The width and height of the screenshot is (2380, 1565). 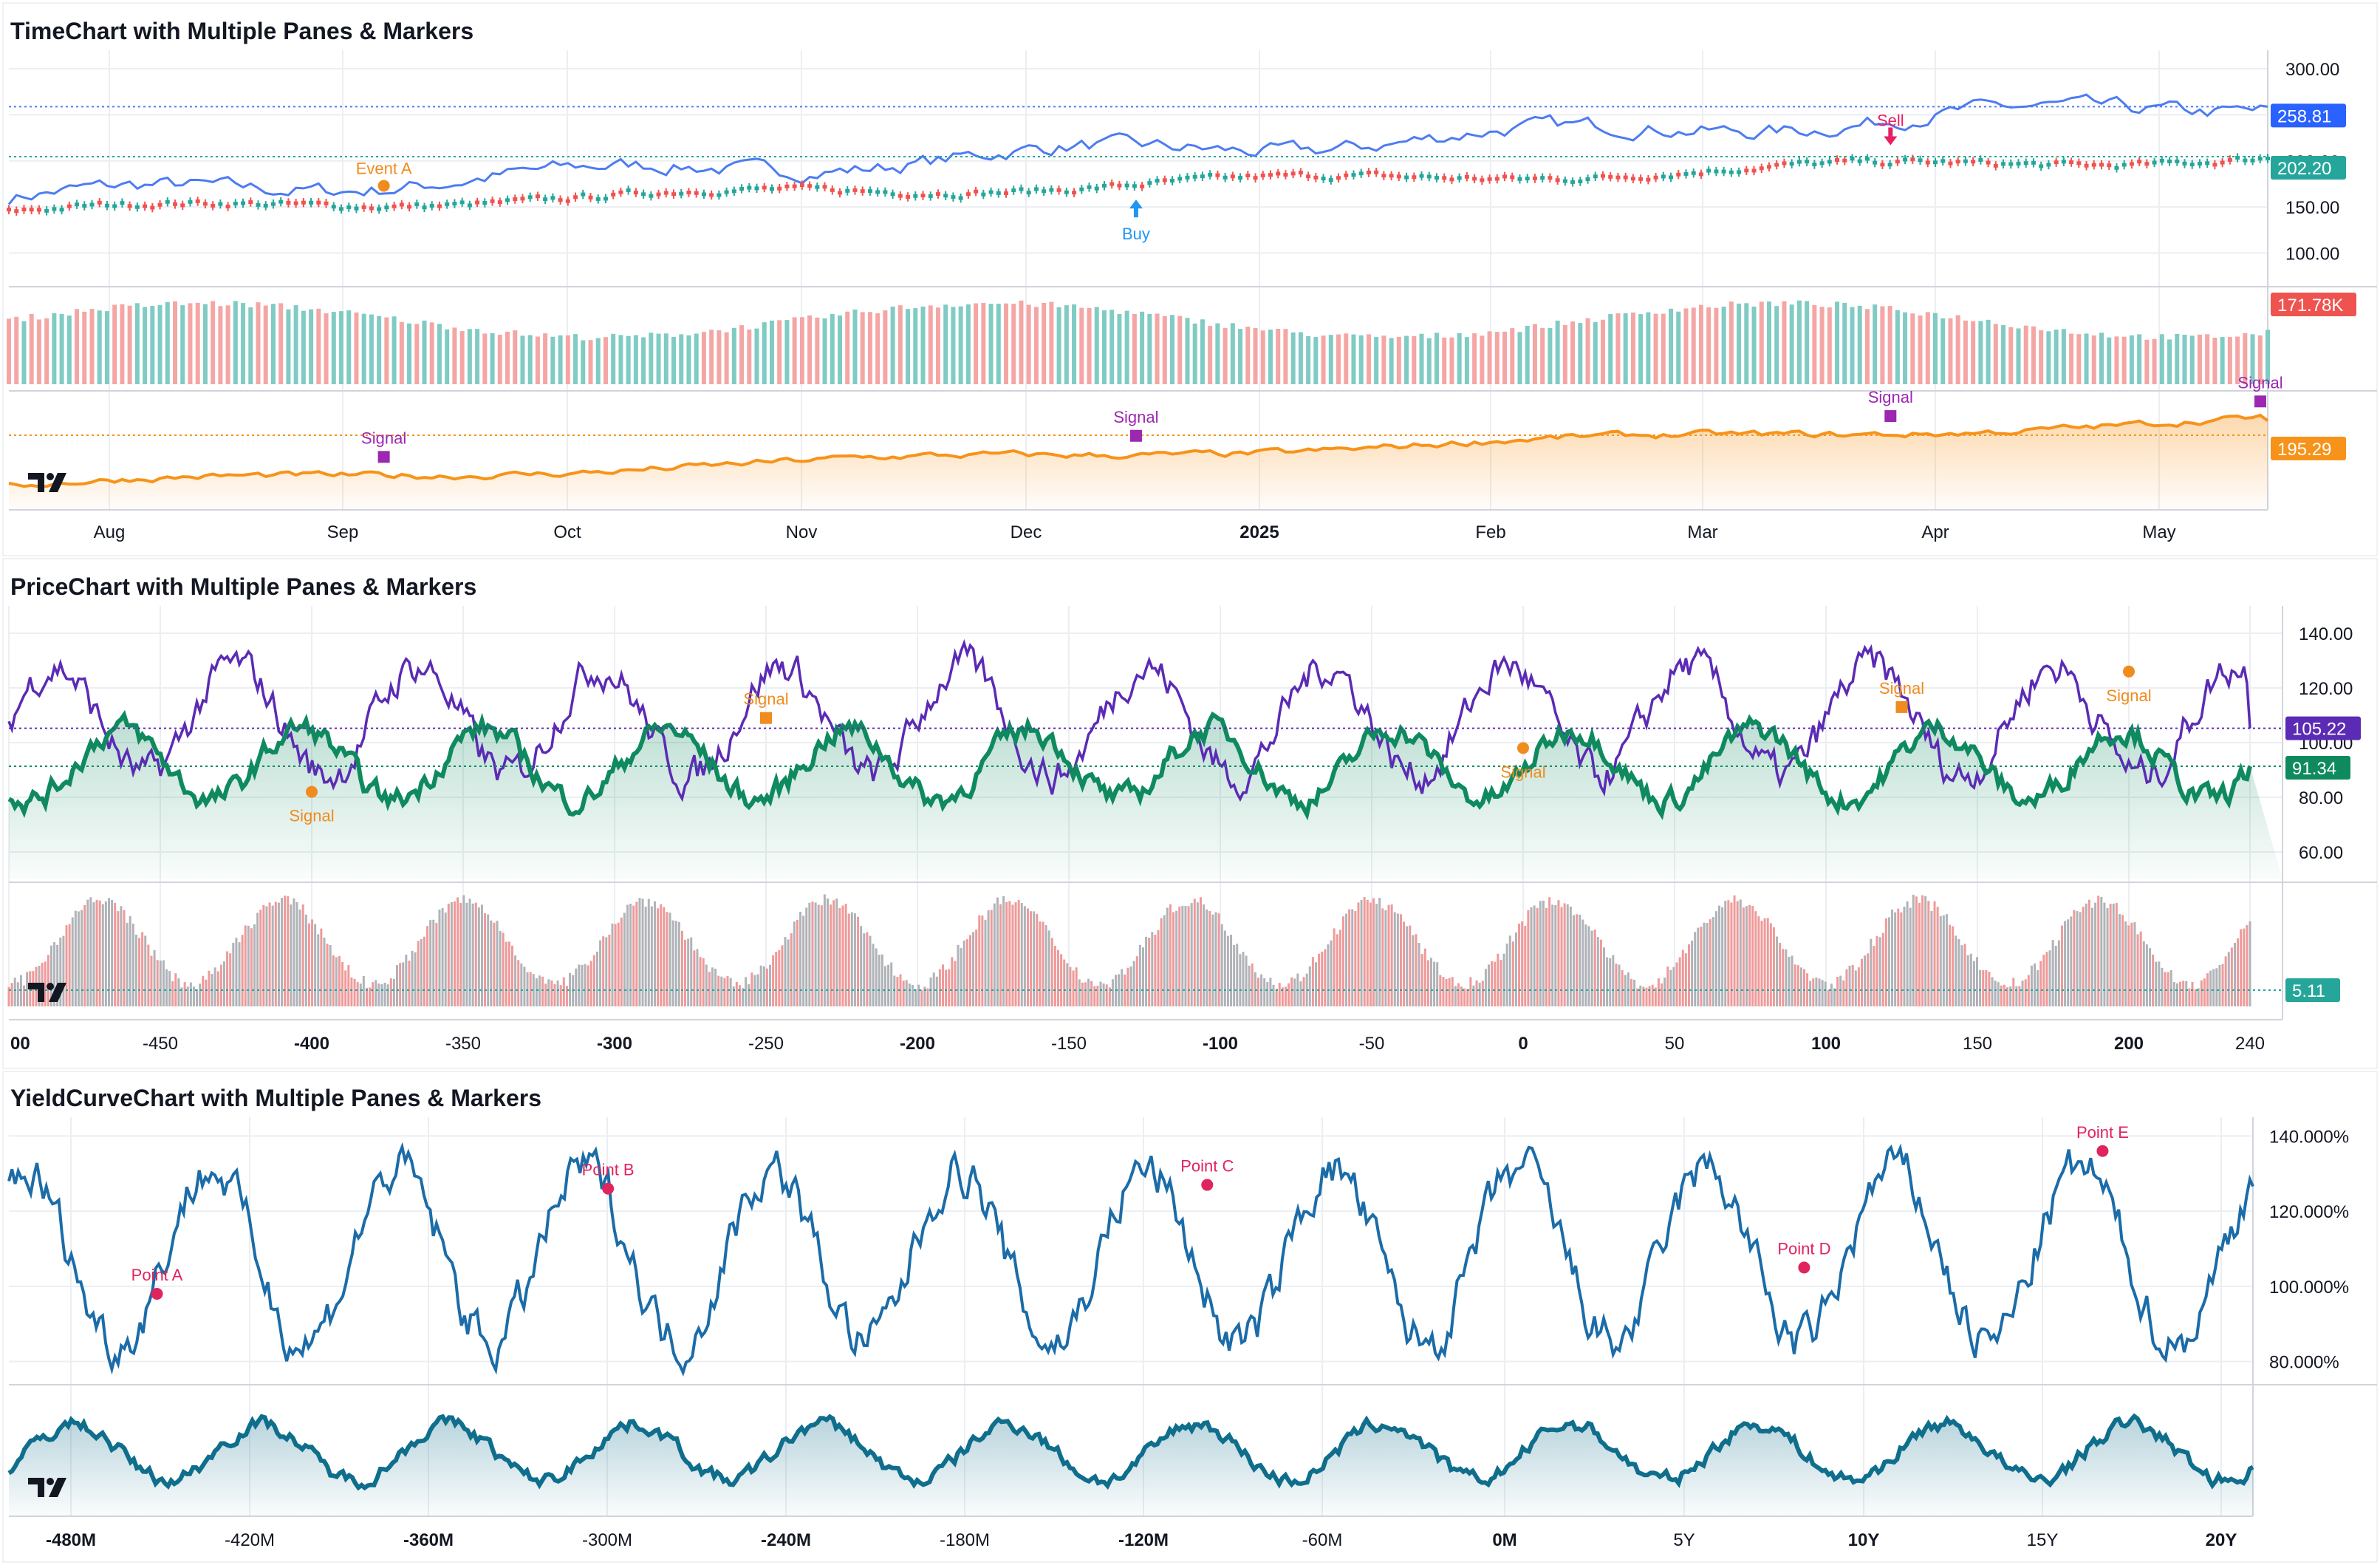 What do you see at coordinates (786, 1540) in the screenshot?
I see `x-tick-label: -240M` at bounding box center [786, 1540].